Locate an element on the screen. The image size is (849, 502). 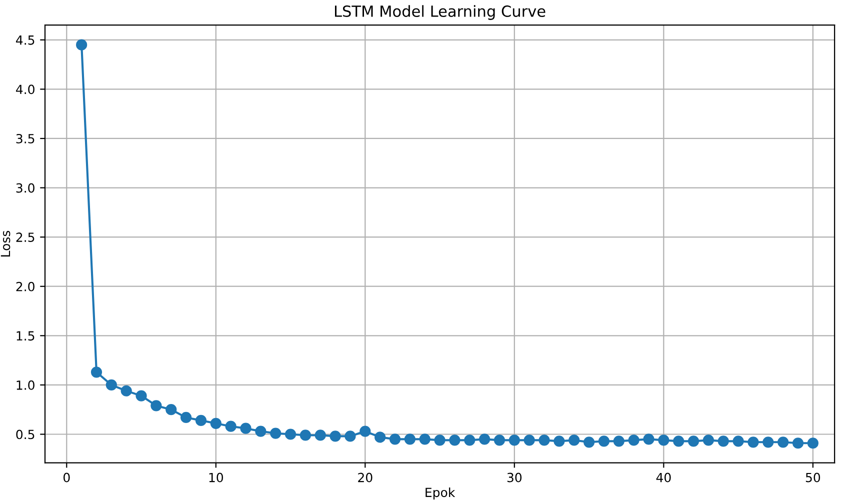
x-tick-label: 20 is located at coordinates (365, 477).